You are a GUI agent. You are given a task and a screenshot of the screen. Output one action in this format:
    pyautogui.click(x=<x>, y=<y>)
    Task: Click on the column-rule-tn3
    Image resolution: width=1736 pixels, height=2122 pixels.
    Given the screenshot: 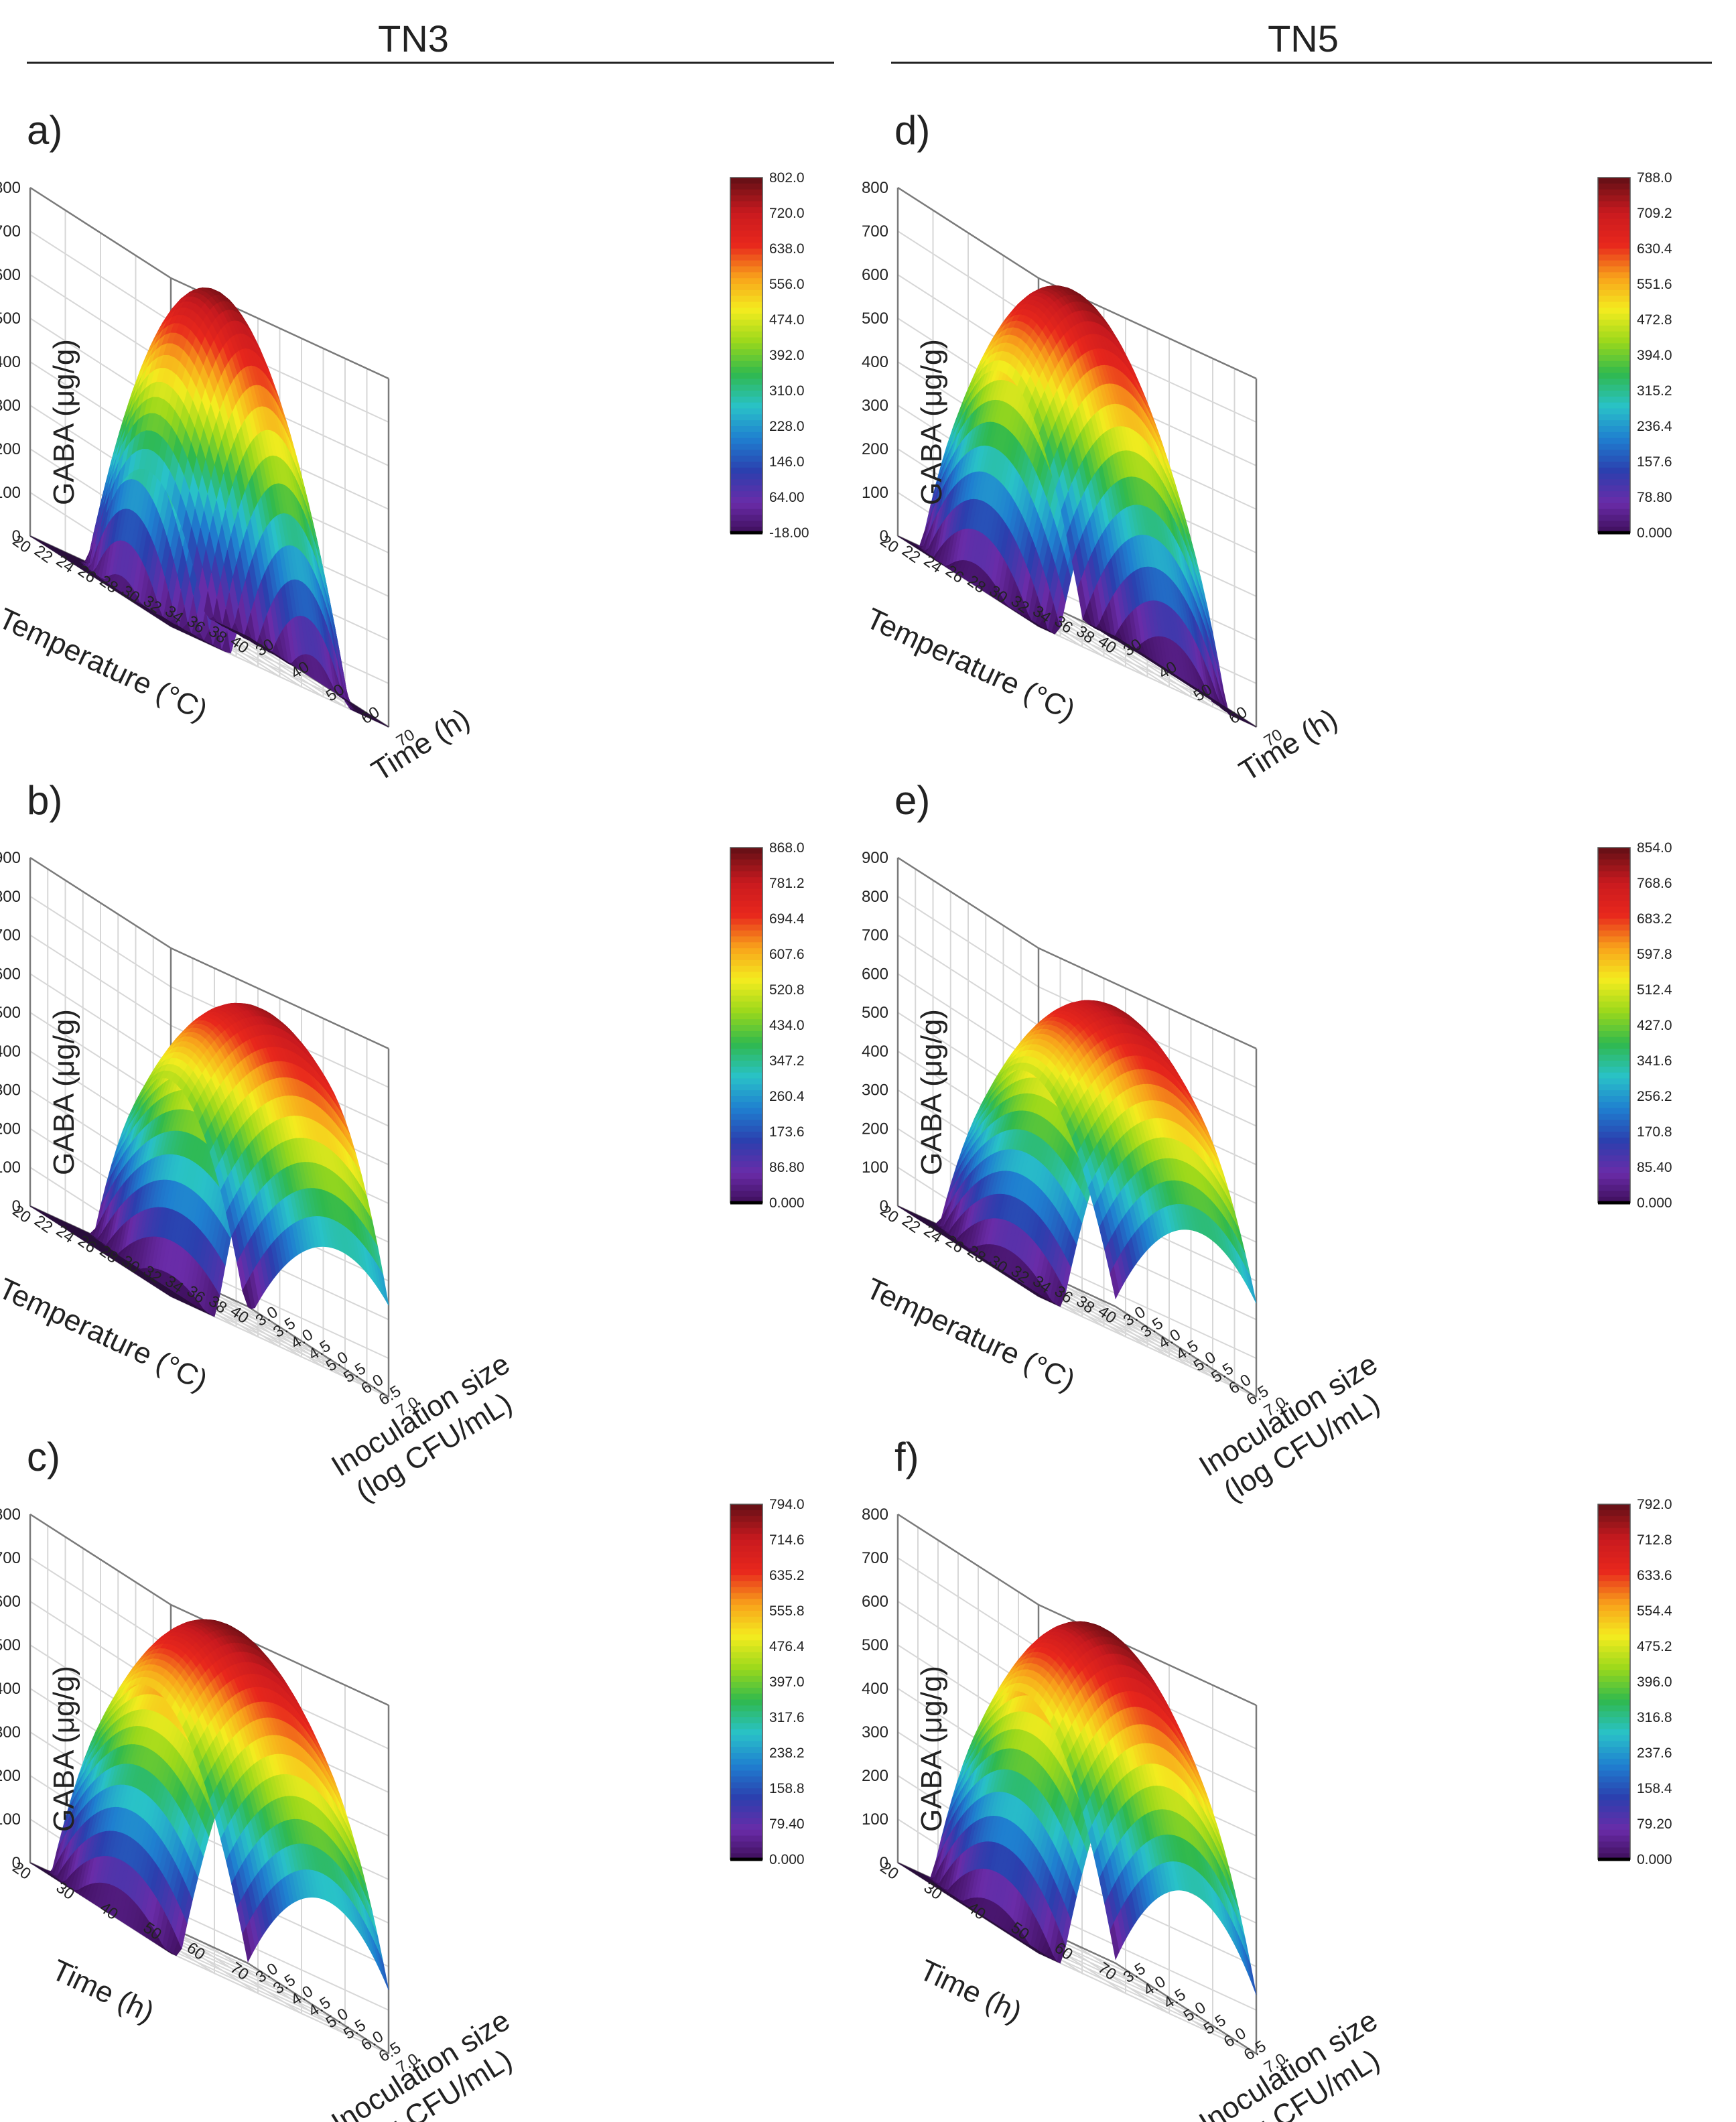 What is the action you would take?
    pyautogui.click(x=430, y=63)
    